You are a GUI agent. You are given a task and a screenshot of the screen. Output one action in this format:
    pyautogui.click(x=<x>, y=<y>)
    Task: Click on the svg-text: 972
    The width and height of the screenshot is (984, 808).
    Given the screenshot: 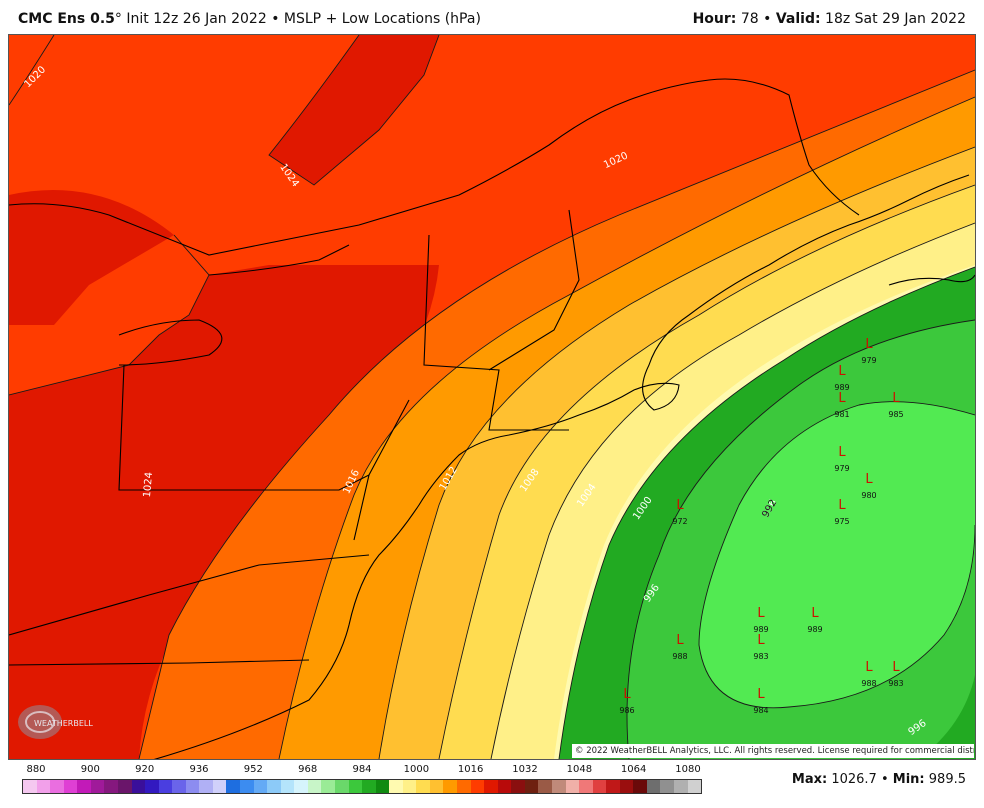 What is the action you would take?
    pyautogui.click(x=679, y=521)
    